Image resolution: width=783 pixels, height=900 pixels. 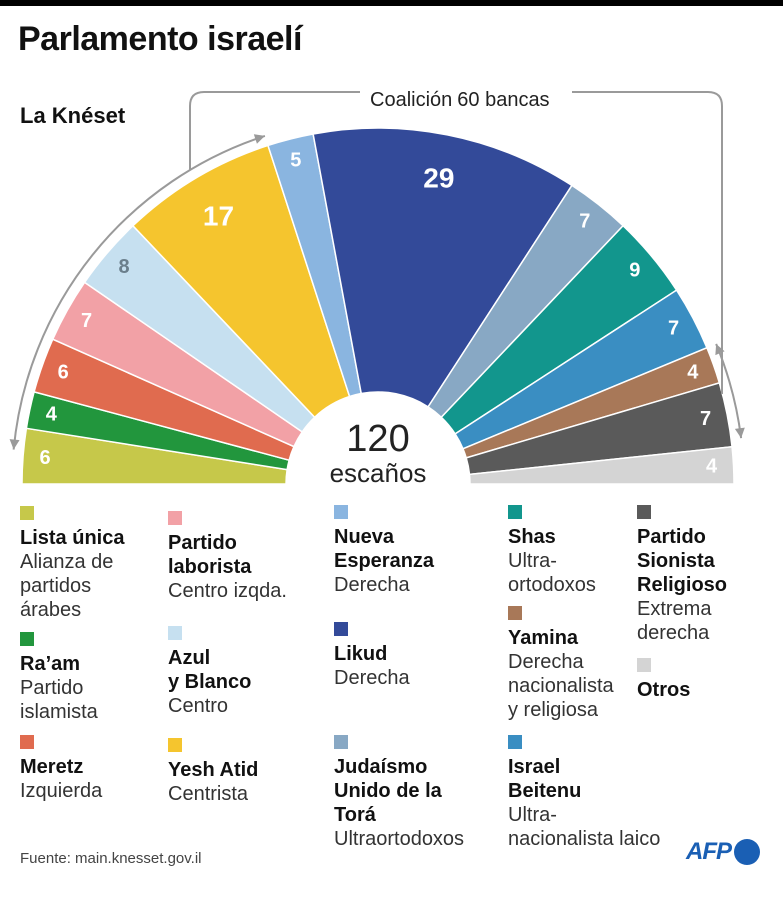 I want to click on seat-label-yamina: 4, so click(x=693, y=373).